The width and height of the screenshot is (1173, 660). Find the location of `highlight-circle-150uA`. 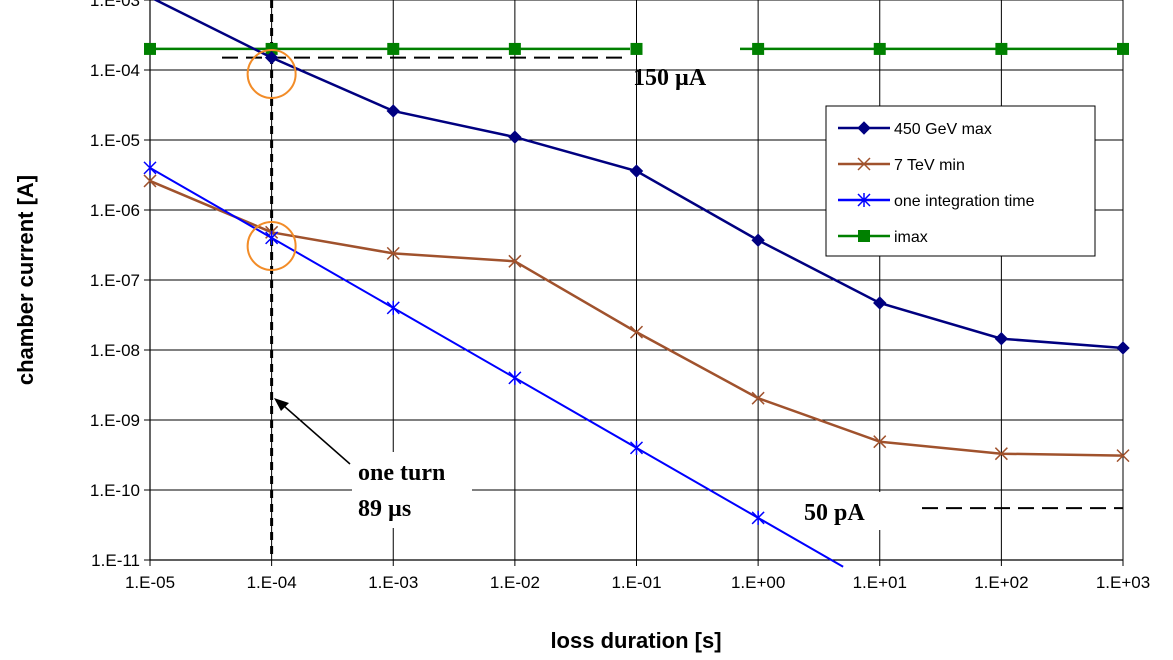

highlight-circle-150uA is located at coordinates (271, 74).